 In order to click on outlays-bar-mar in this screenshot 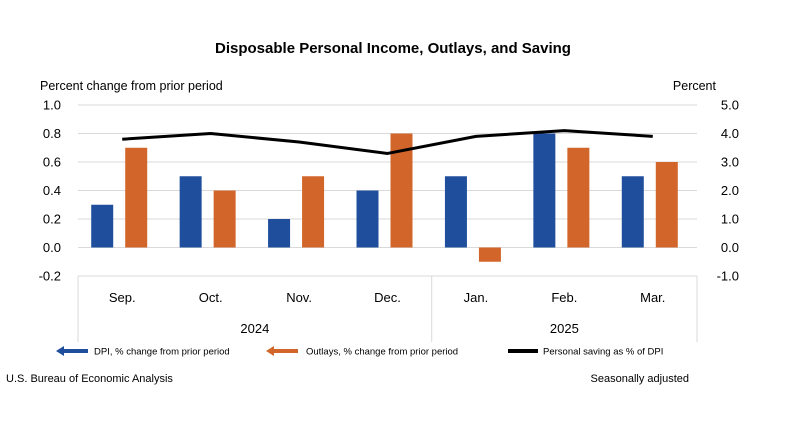, I will do `click(666, 205)`.